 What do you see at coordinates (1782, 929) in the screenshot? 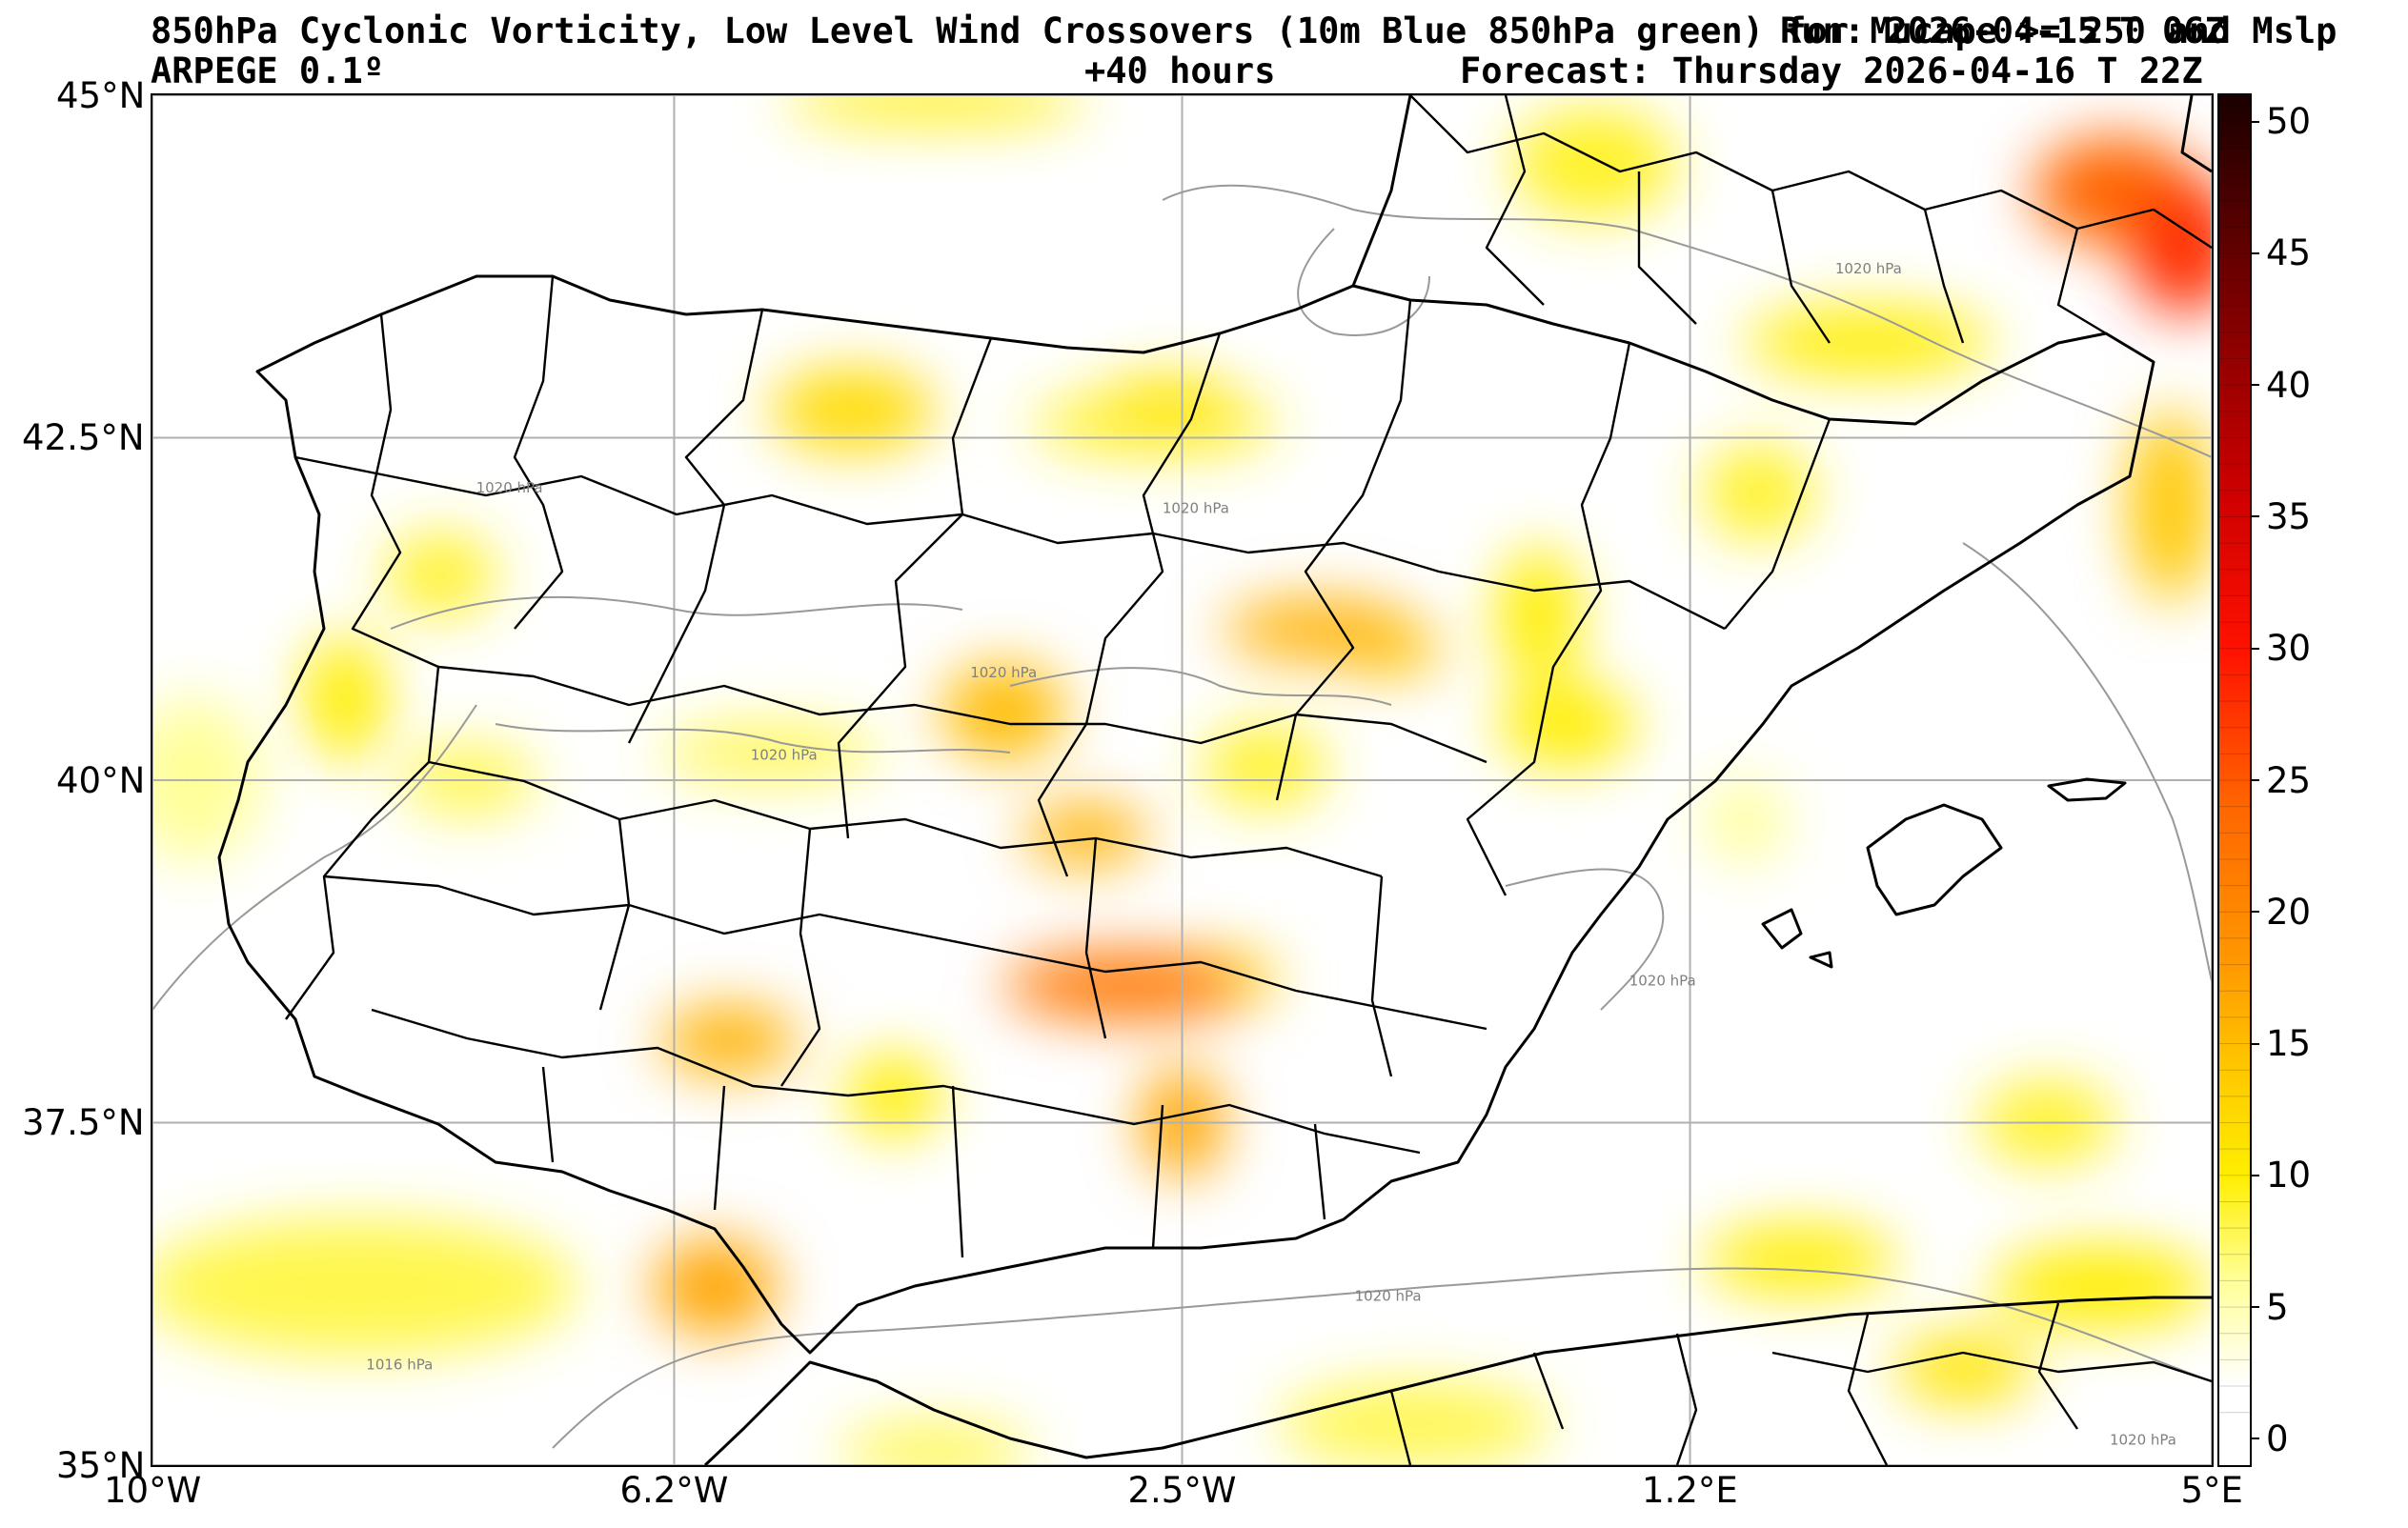
I see `ibiza` at bounding box center [1782, 929].